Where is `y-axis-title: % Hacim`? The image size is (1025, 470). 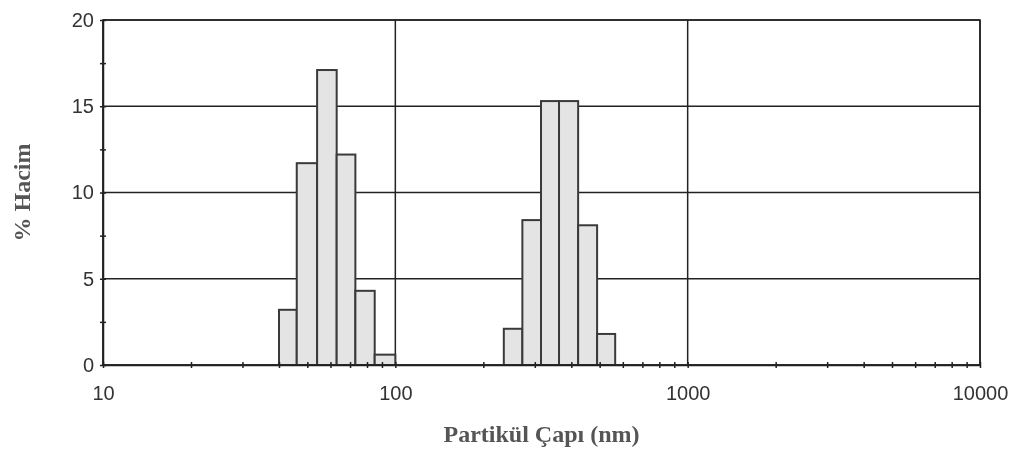
y-axis-title: % Hacim is located at coordinates (22, 192).